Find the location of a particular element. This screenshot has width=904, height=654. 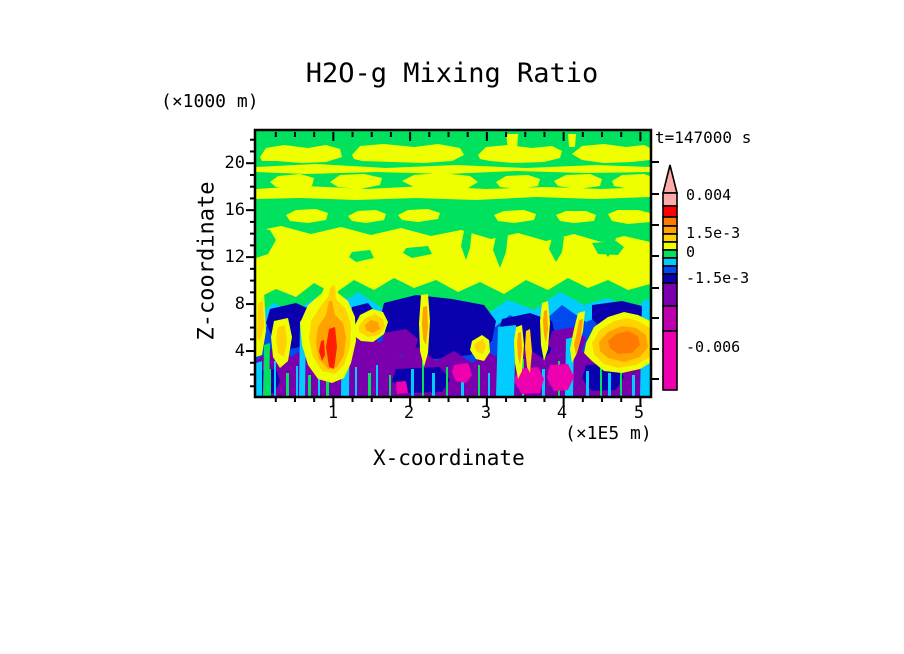

x-tick-label: 1 is located at coordinates (333, 413).